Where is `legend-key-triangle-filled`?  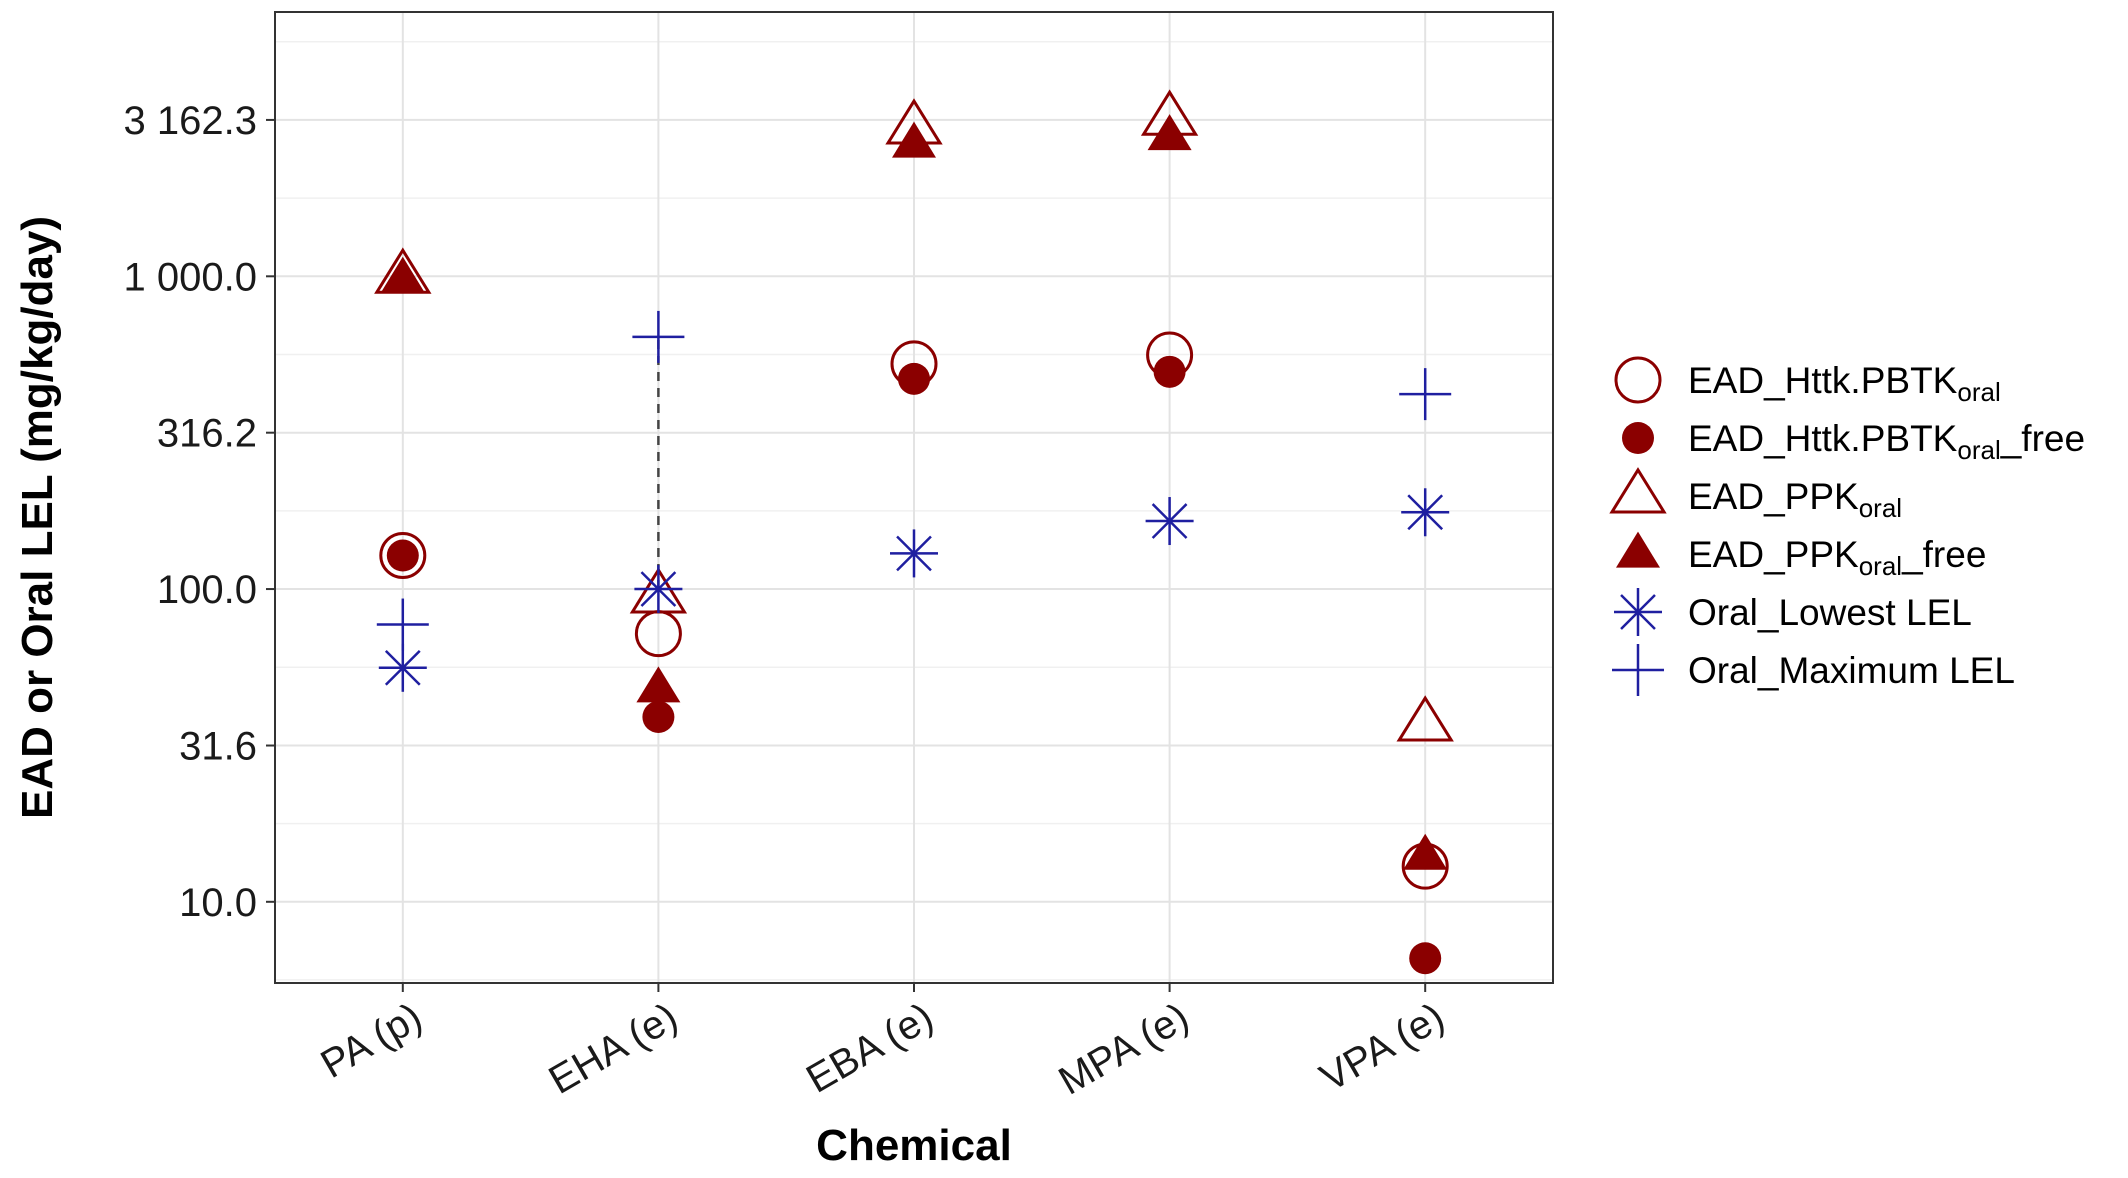 legend-key-triangle-filled is located at coordinates (1638, 549).